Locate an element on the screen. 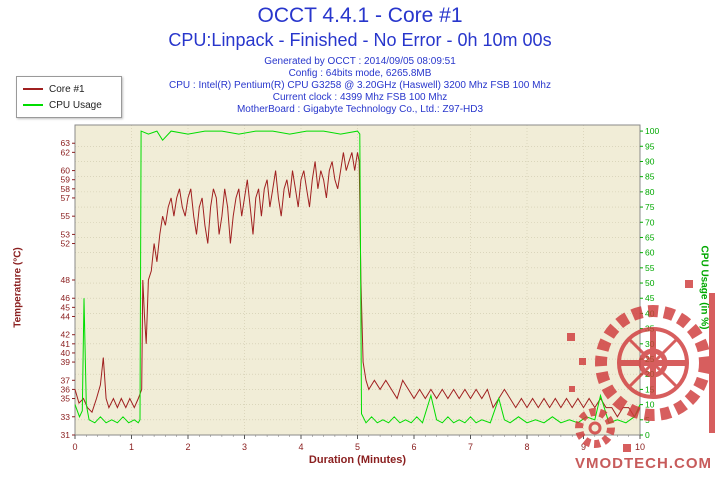 The image size is (720, 480). svg-text: 9 is located at coordinates (583, 447).